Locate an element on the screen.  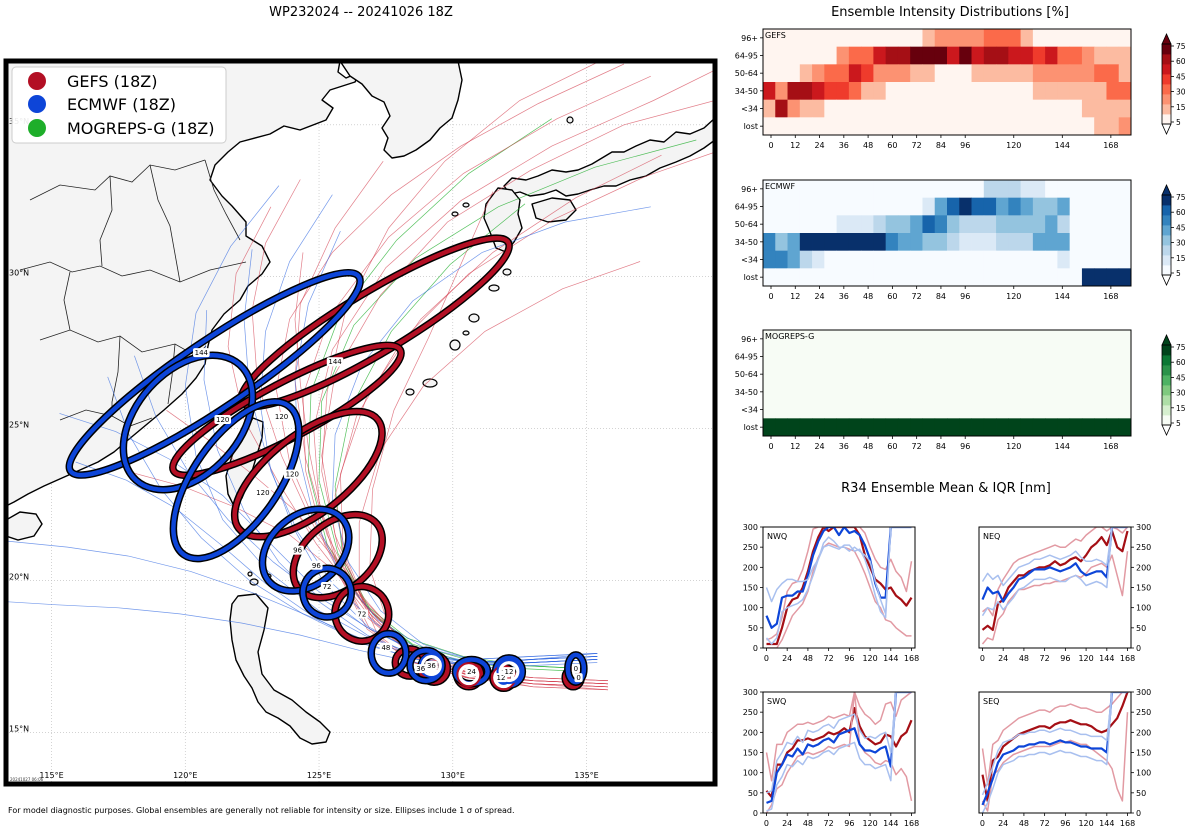
heatmap-xtick-label: 120 is located at coordinates (1013, 296).